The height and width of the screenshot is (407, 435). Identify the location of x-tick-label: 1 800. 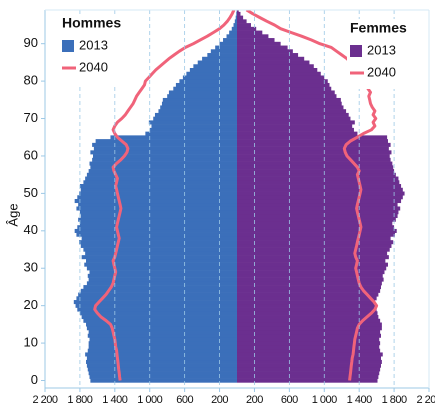
(394, 400).